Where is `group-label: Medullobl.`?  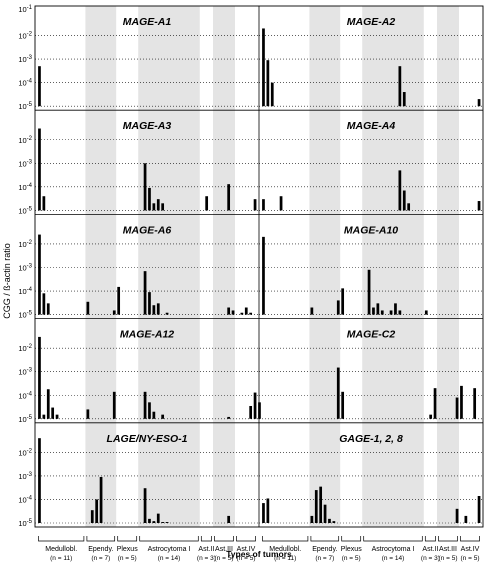
group-label: Medullobl. is located at coordinates (285, 549).